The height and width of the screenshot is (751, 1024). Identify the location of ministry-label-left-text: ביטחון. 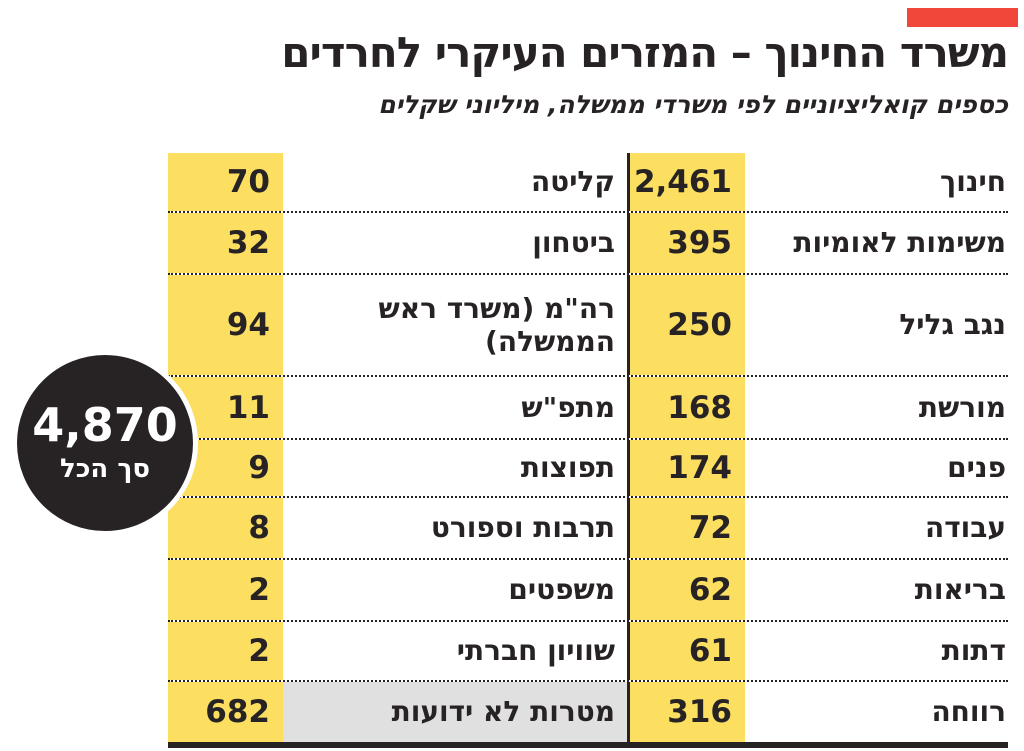
(573, 243).